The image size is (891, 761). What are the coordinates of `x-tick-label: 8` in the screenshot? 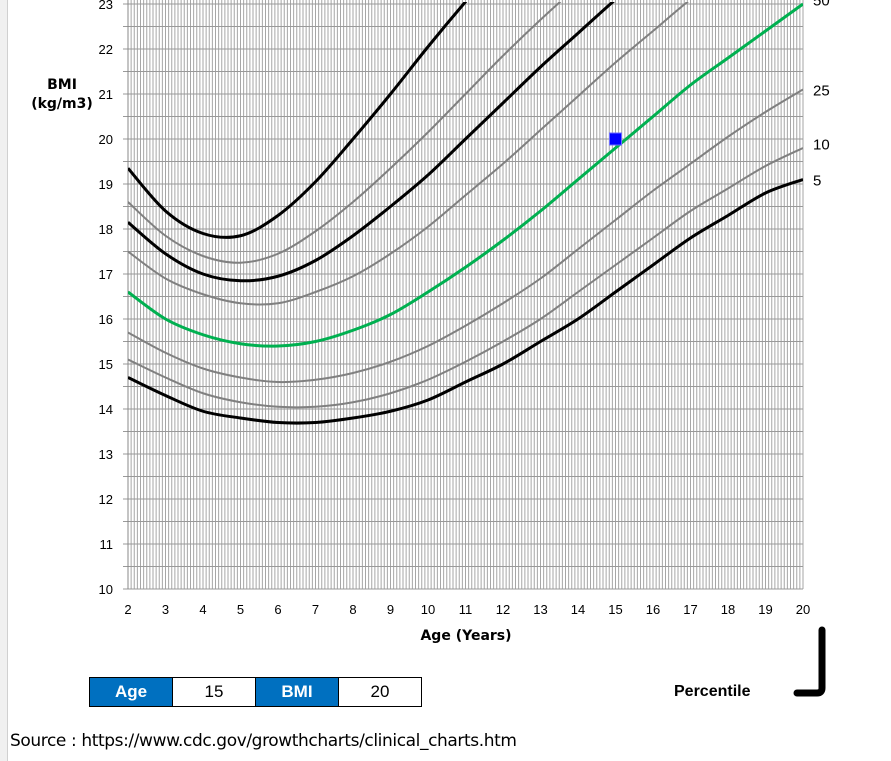 It's located at (352, 609).